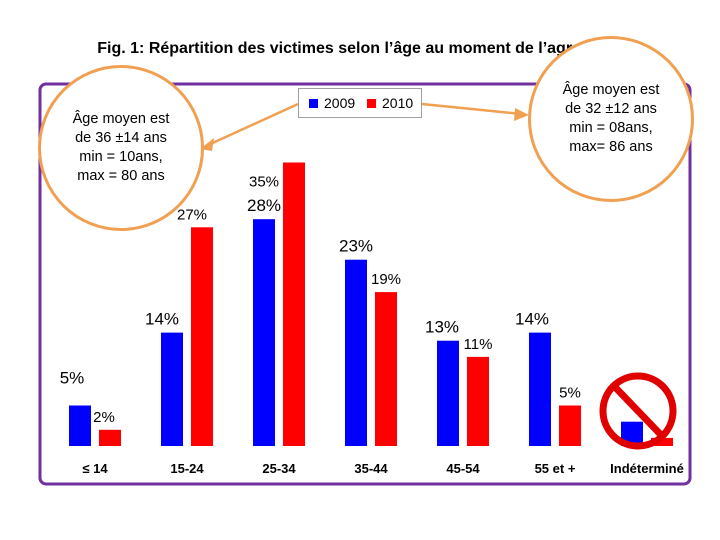 Image resolution: width=720 pixels, height=540 pixels. What do you see at coordinates (611, 109) in the screenshot?
I see `callout-right-line-2: de 32 ±12 ans` at bounding box center [611, 109].